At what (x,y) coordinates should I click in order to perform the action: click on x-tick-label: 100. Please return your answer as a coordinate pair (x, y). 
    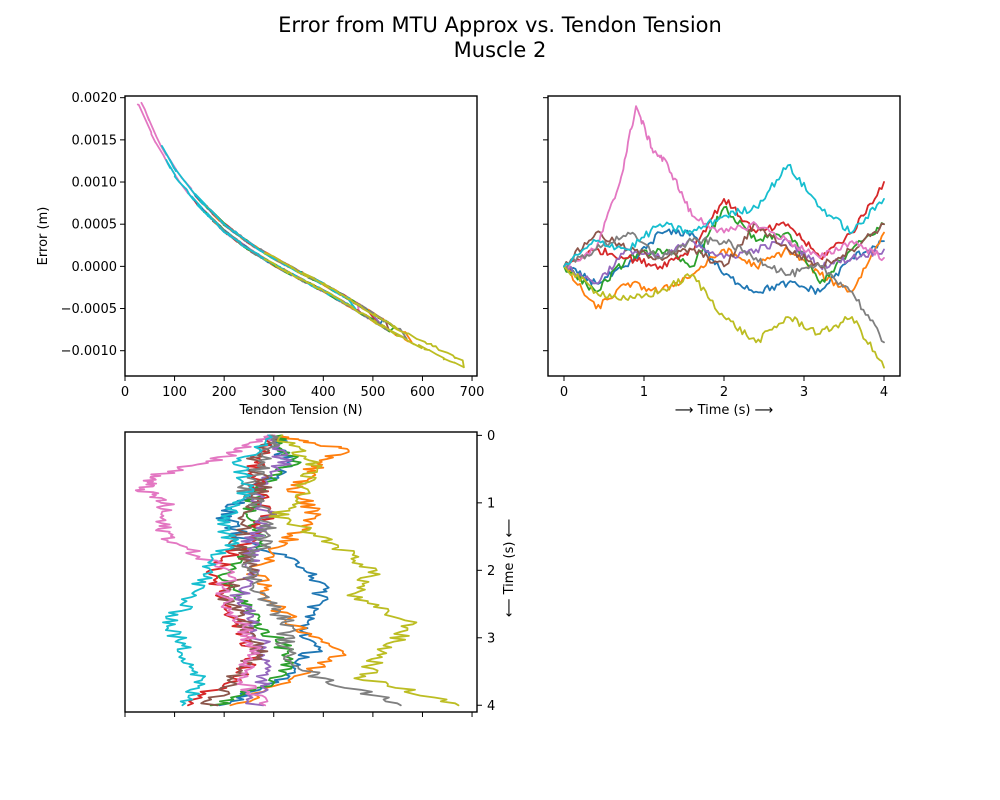
    Looking at the image, I should click on (174, 392).